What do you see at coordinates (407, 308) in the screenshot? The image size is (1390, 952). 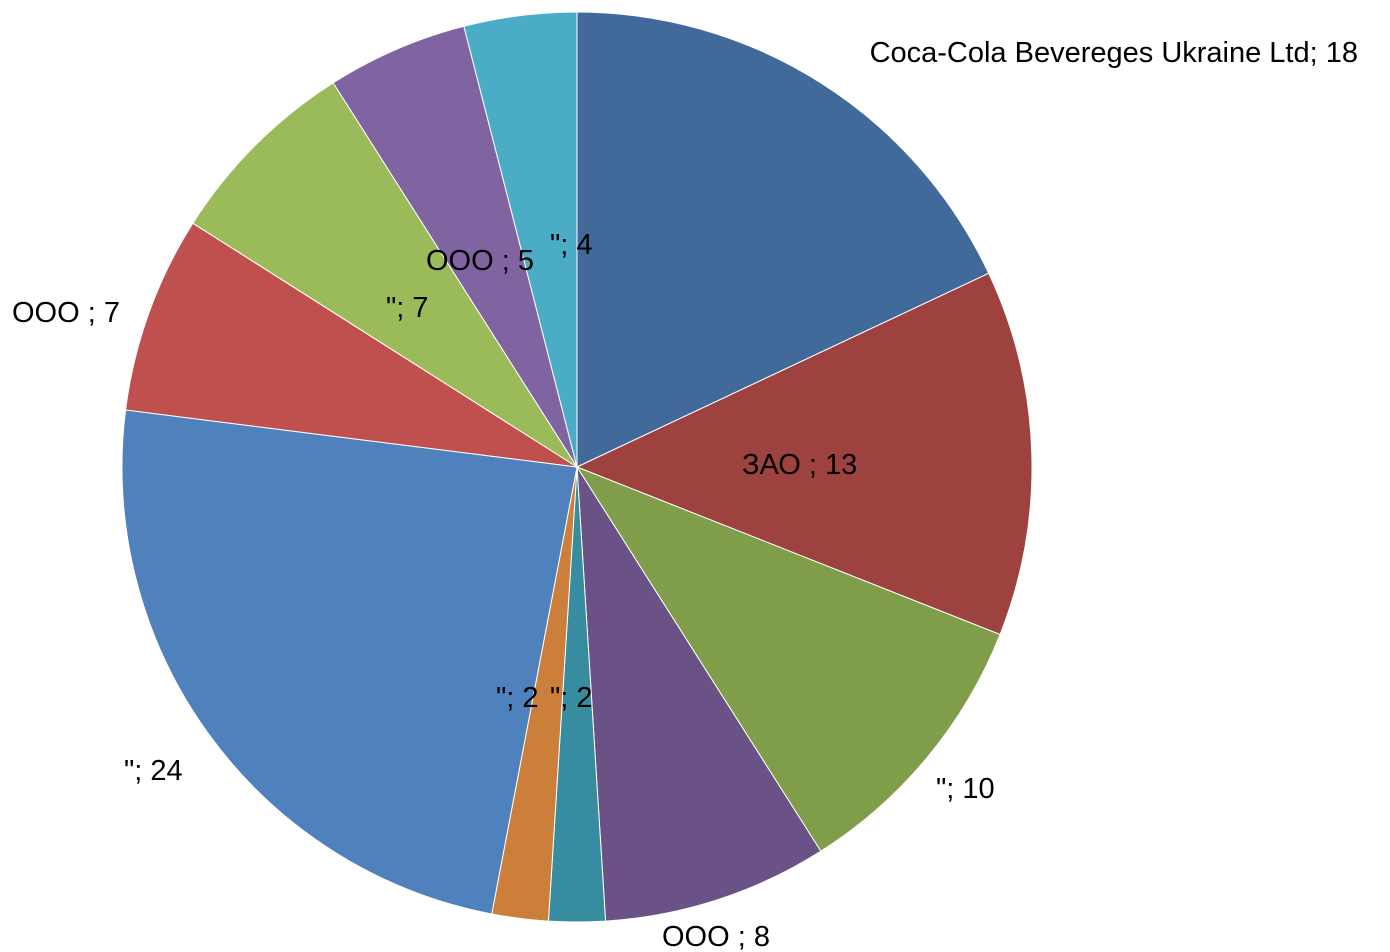 I see `data-label-9: "; 7` at bounding box center [407, 308].